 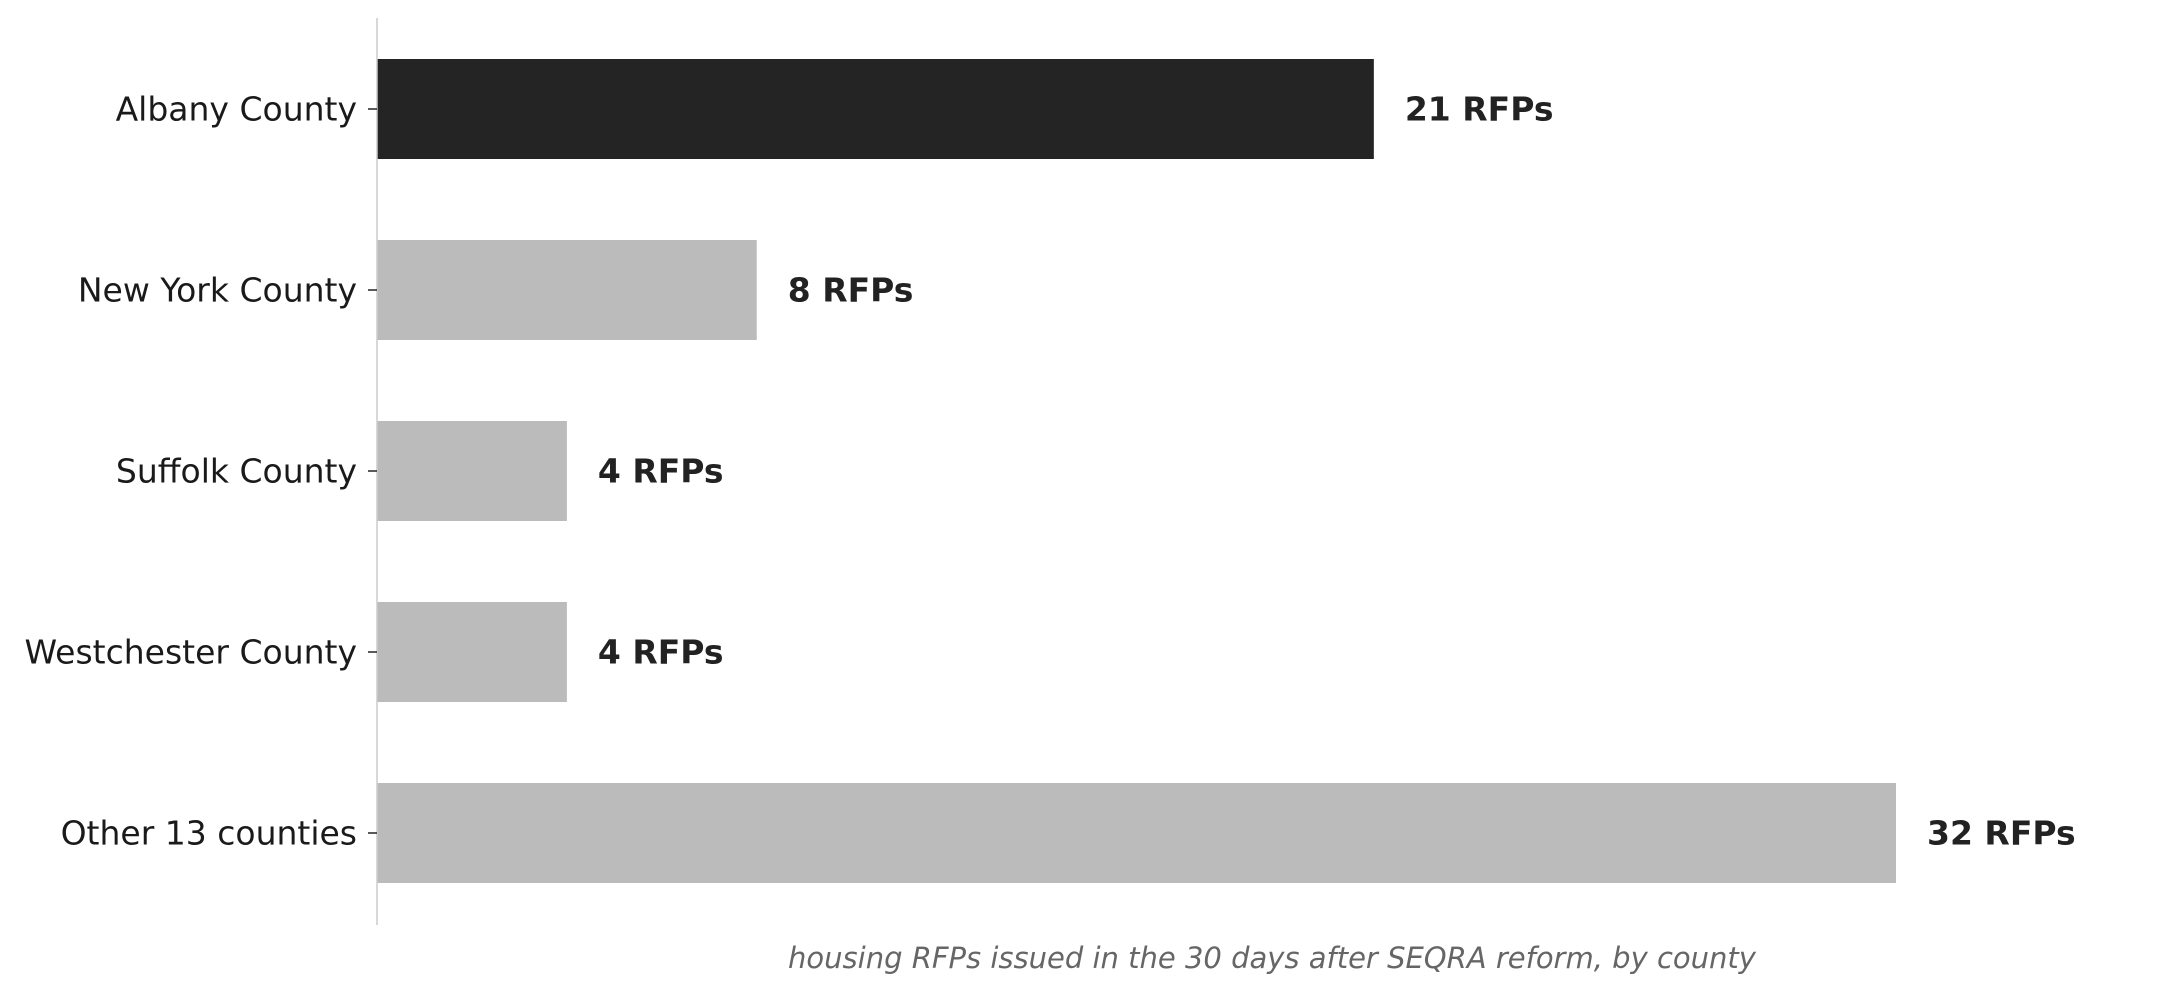 I want to click on y-axis-ticks, so click(x=372, y=471).